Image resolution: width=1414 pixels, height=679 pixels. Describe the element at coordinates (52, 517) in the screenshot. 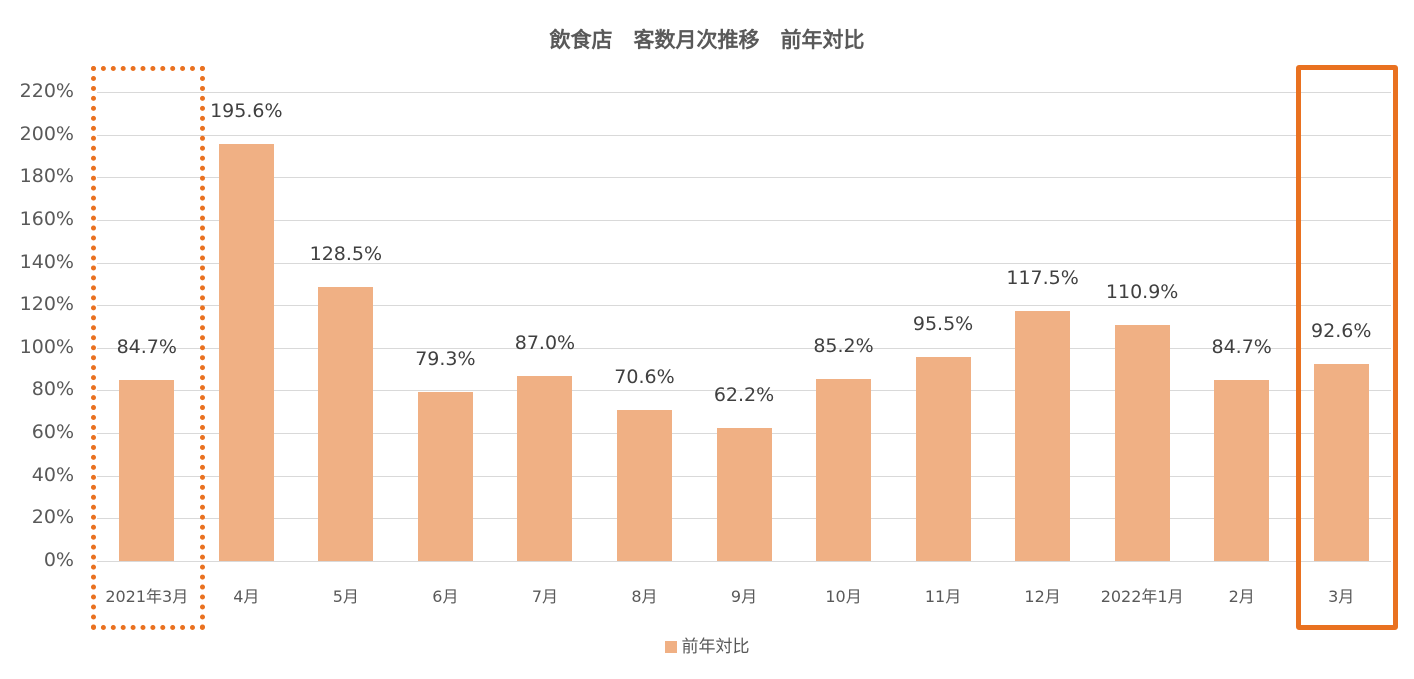

I see `y-tick-label: 20%` at that location.